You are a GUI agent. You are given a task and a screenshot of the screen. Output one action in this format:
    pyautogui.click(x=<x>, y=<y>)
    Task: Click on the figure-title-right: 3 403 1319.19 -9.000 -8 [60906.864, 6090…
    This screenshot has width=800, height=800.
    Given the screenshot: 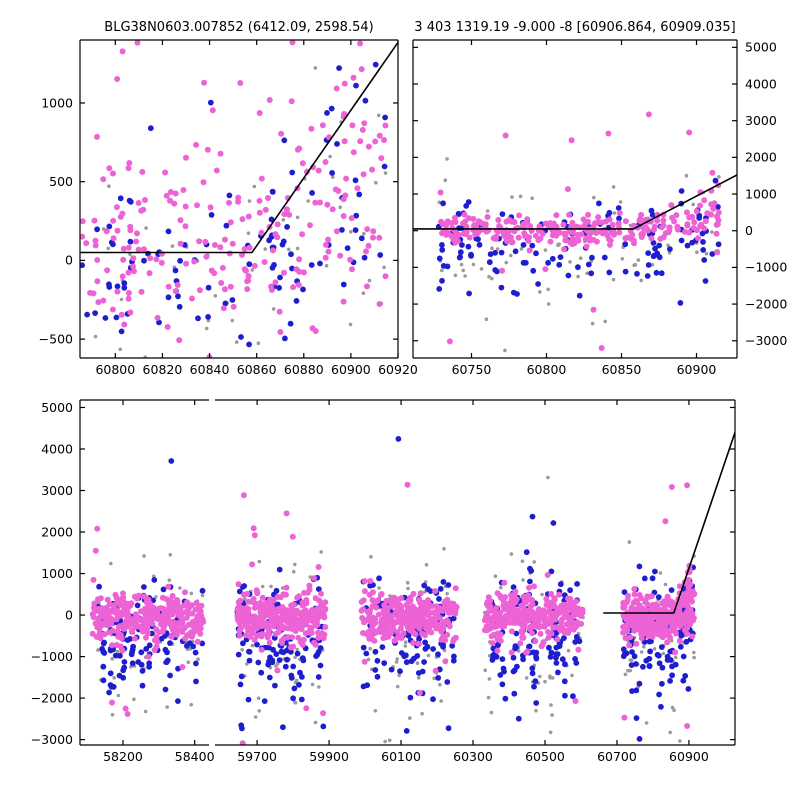 What is the action you would take?
    pyautogui.click(x=574, y=27)
    